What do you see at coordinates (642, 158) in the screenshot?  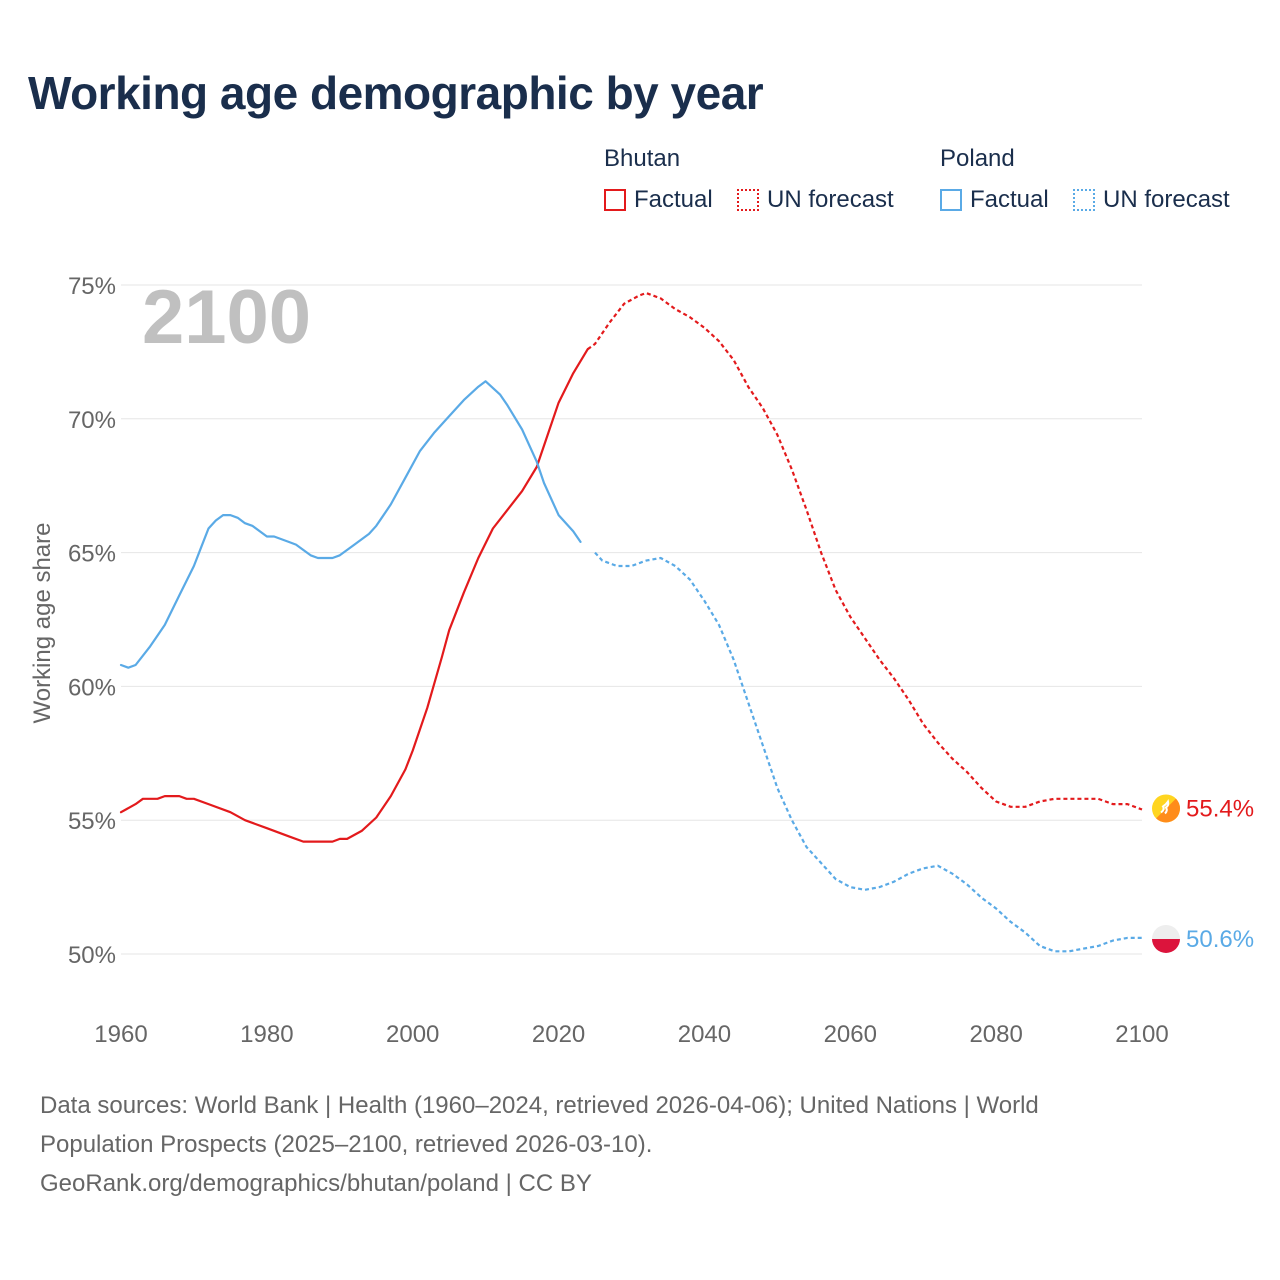 I see `legend-country-bhutan: Bhutan` at bounding box center [642, 158].